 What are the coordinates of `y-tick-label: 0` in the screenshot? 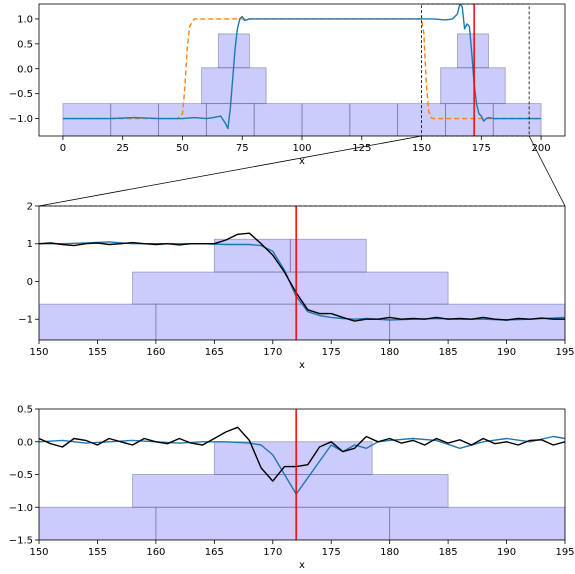 It's located at (30, 282).